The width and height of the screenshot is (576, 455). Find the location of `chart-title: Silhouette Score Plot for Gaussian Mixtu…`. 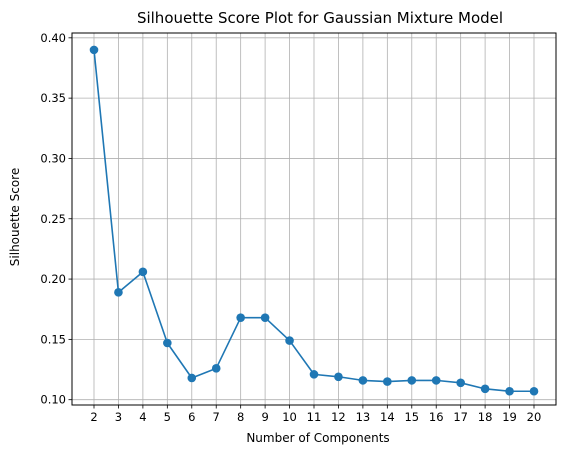

chart-title: Silhouette Score Plot for Gaussian Mixtu… is located at coordinates (320, 18).